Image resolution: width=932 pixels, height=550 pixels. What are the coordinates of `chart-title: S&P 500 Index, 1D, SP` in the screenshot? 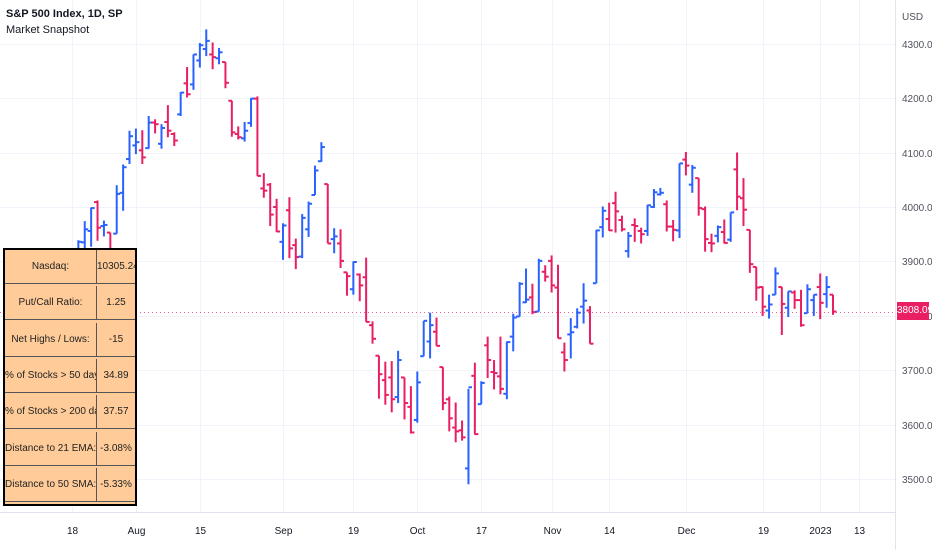 It's located at (64, 14).